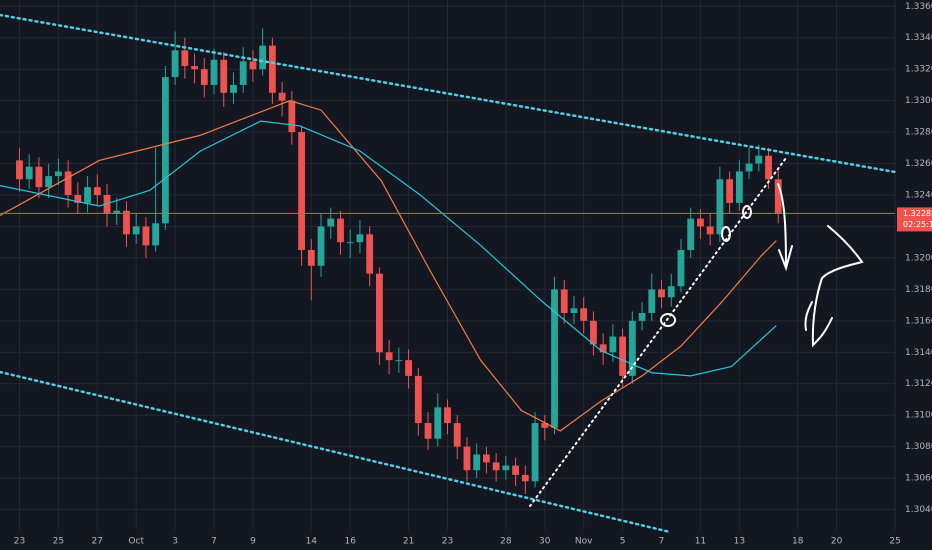 This screenshot has height=550, width=932. Describe the element at coordinates (918, 416) in the screenshot. I see `y-tick-label: 1.31000` at that location.